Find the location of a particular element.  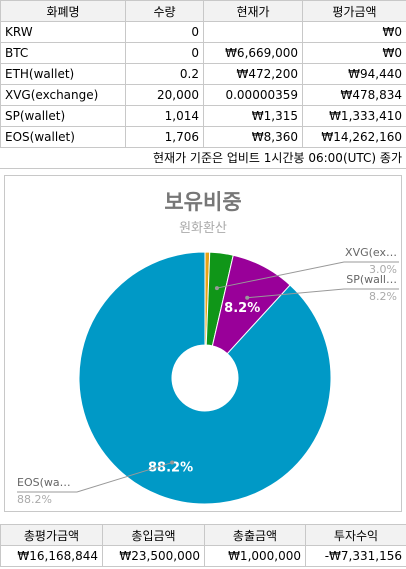

summary-investment-return: -₩7,331,156 is located at coordinates (355, 556).